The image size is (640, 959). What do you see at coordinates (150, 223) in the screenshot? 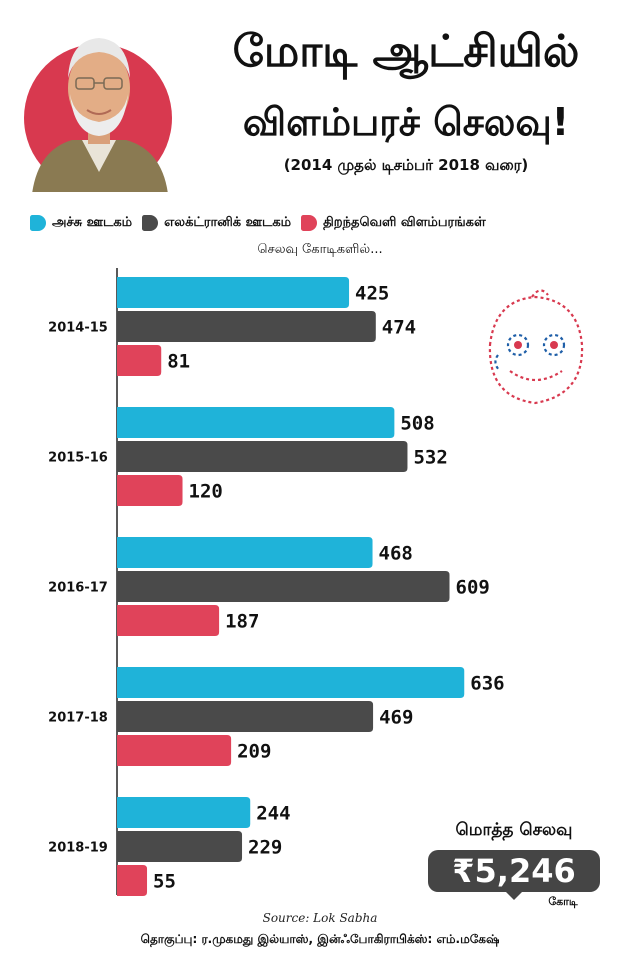
I see `legend-swatch-electronic` at bounding box center [150, 223].